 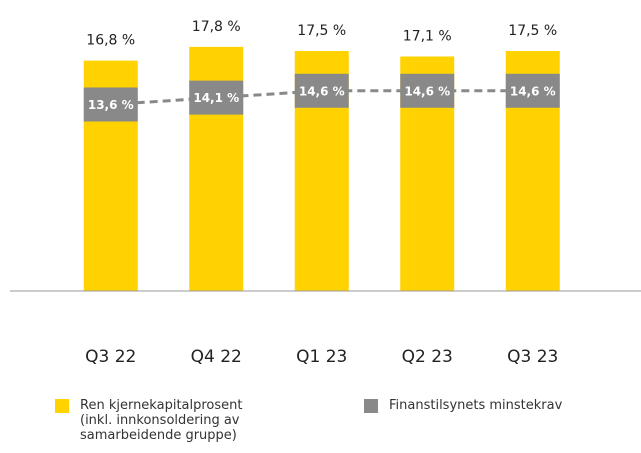 I want to click on value-label: 13,6 %, so click(x=111, y=105).